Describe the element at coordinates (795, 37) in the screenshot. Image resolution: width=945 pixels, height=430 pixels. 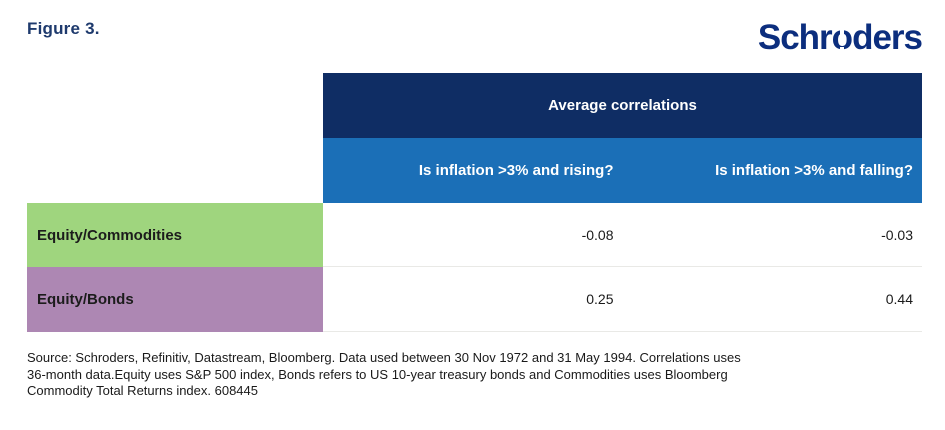
I see `logo-text-before-o: Schr` at that location.